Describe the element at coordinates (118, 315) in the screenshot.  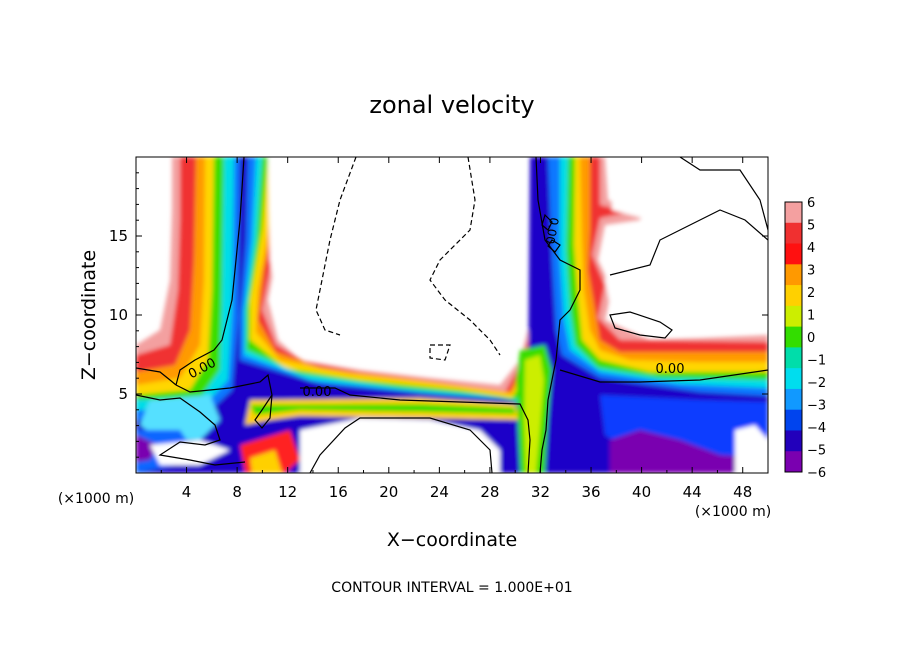
I see `y-tick-label: 10` at that location.